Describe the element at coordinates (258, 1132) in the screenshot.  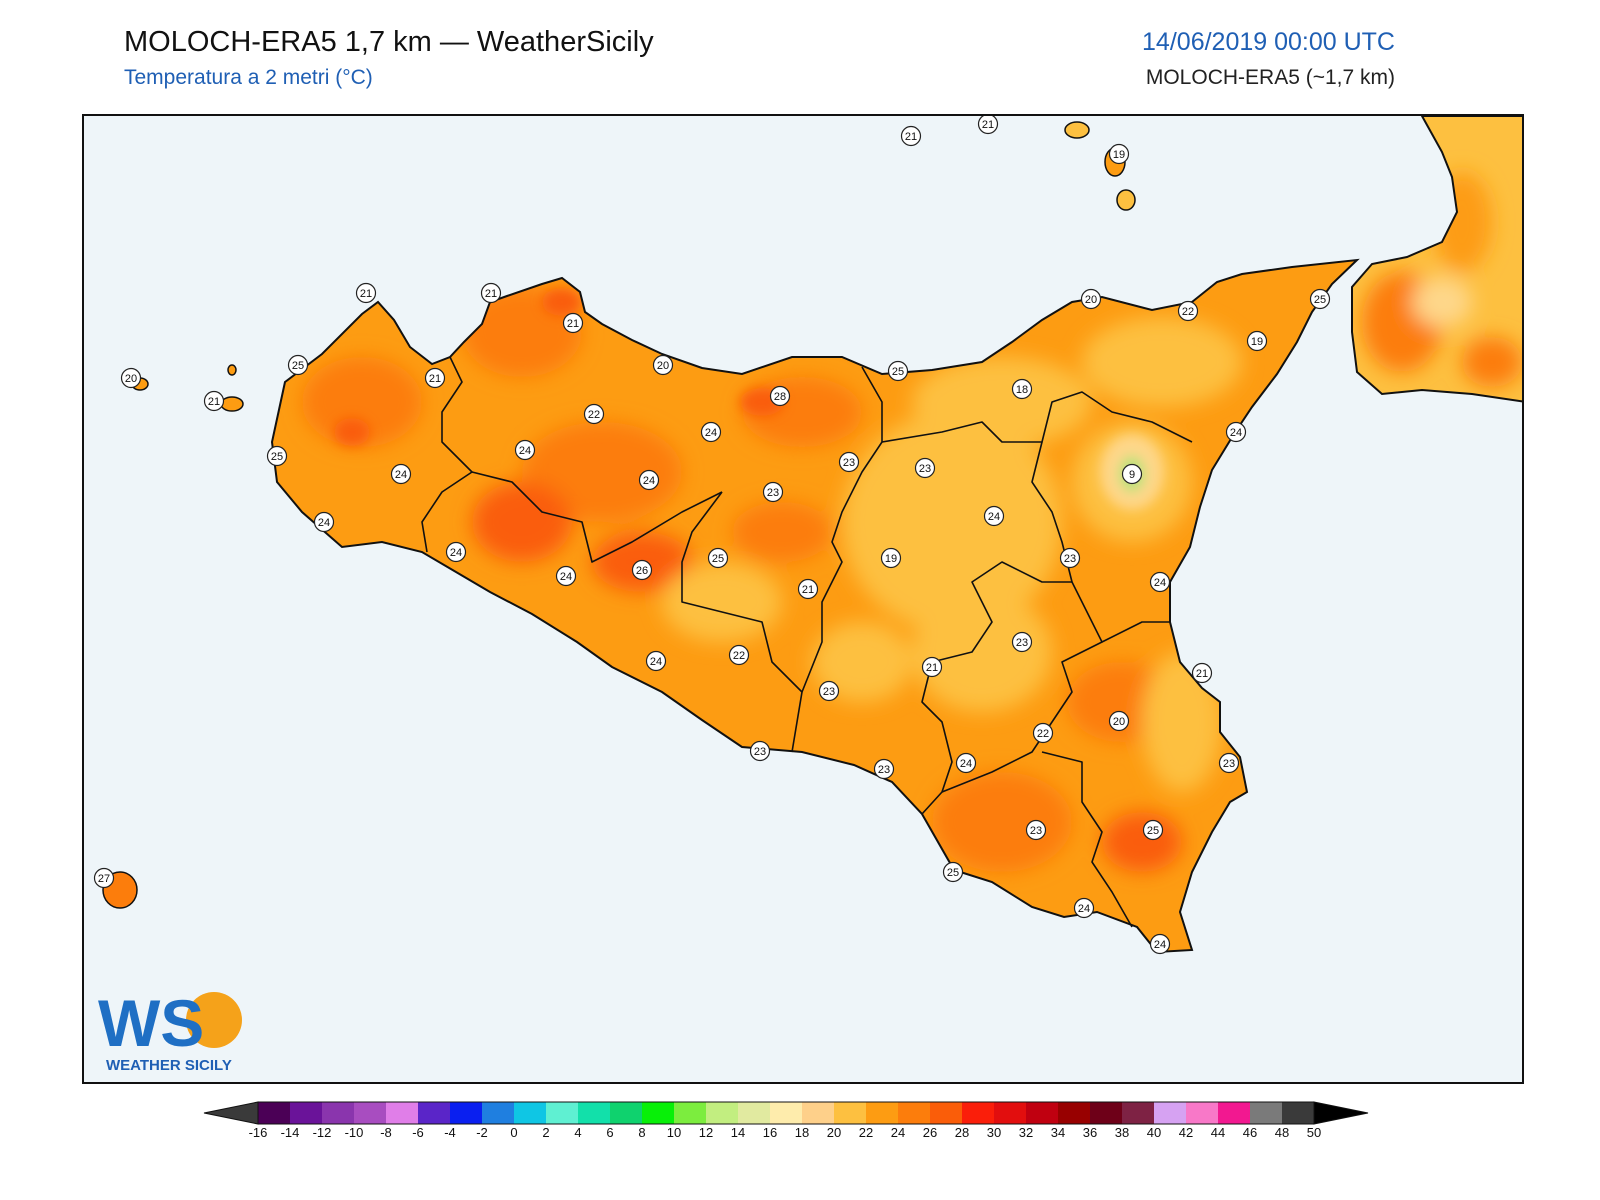
I see `colorbar-tick: -16` at that location.